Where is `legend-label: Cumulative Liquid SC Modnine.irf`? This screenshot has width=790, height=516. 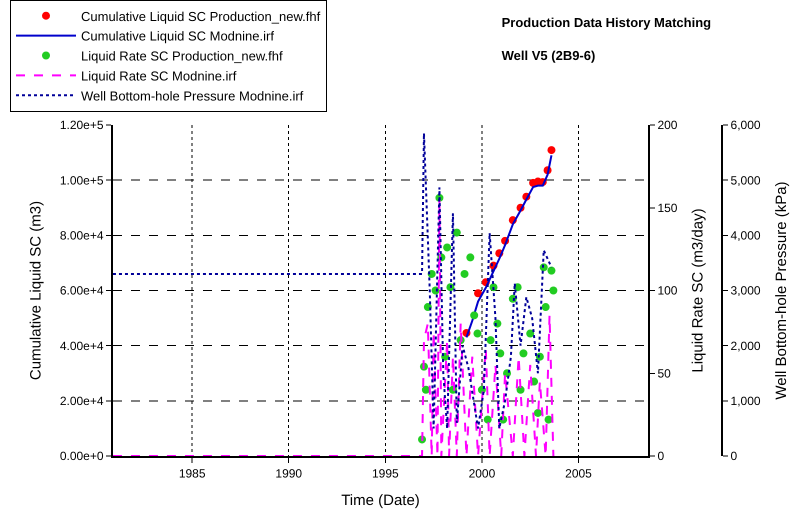
legend-label: Cumulative Liquid SC Modnine.irf is located at coordinates (177, 36).